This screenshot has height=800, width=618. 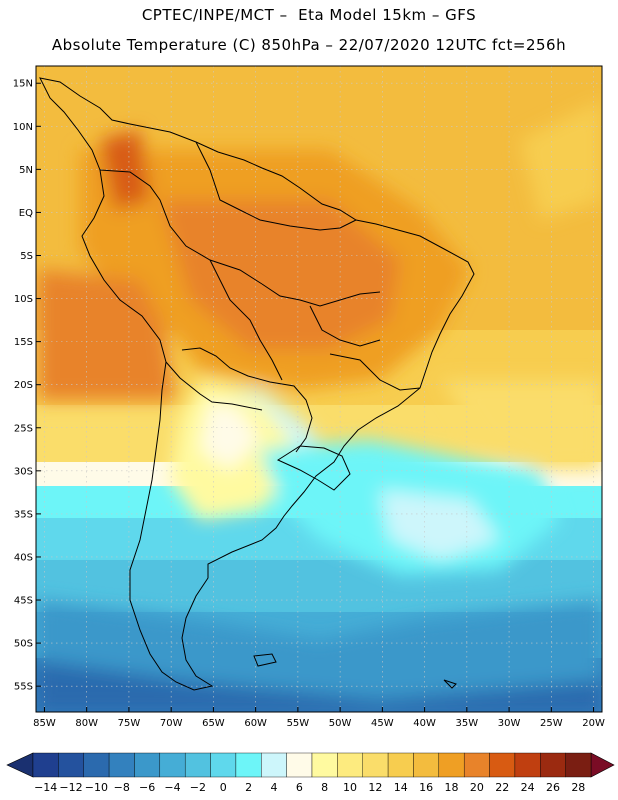 What do you see at coordinates (122, 787) in the screenshot?
I see `colorbar-label: −8` at bounding box center [122, 787].